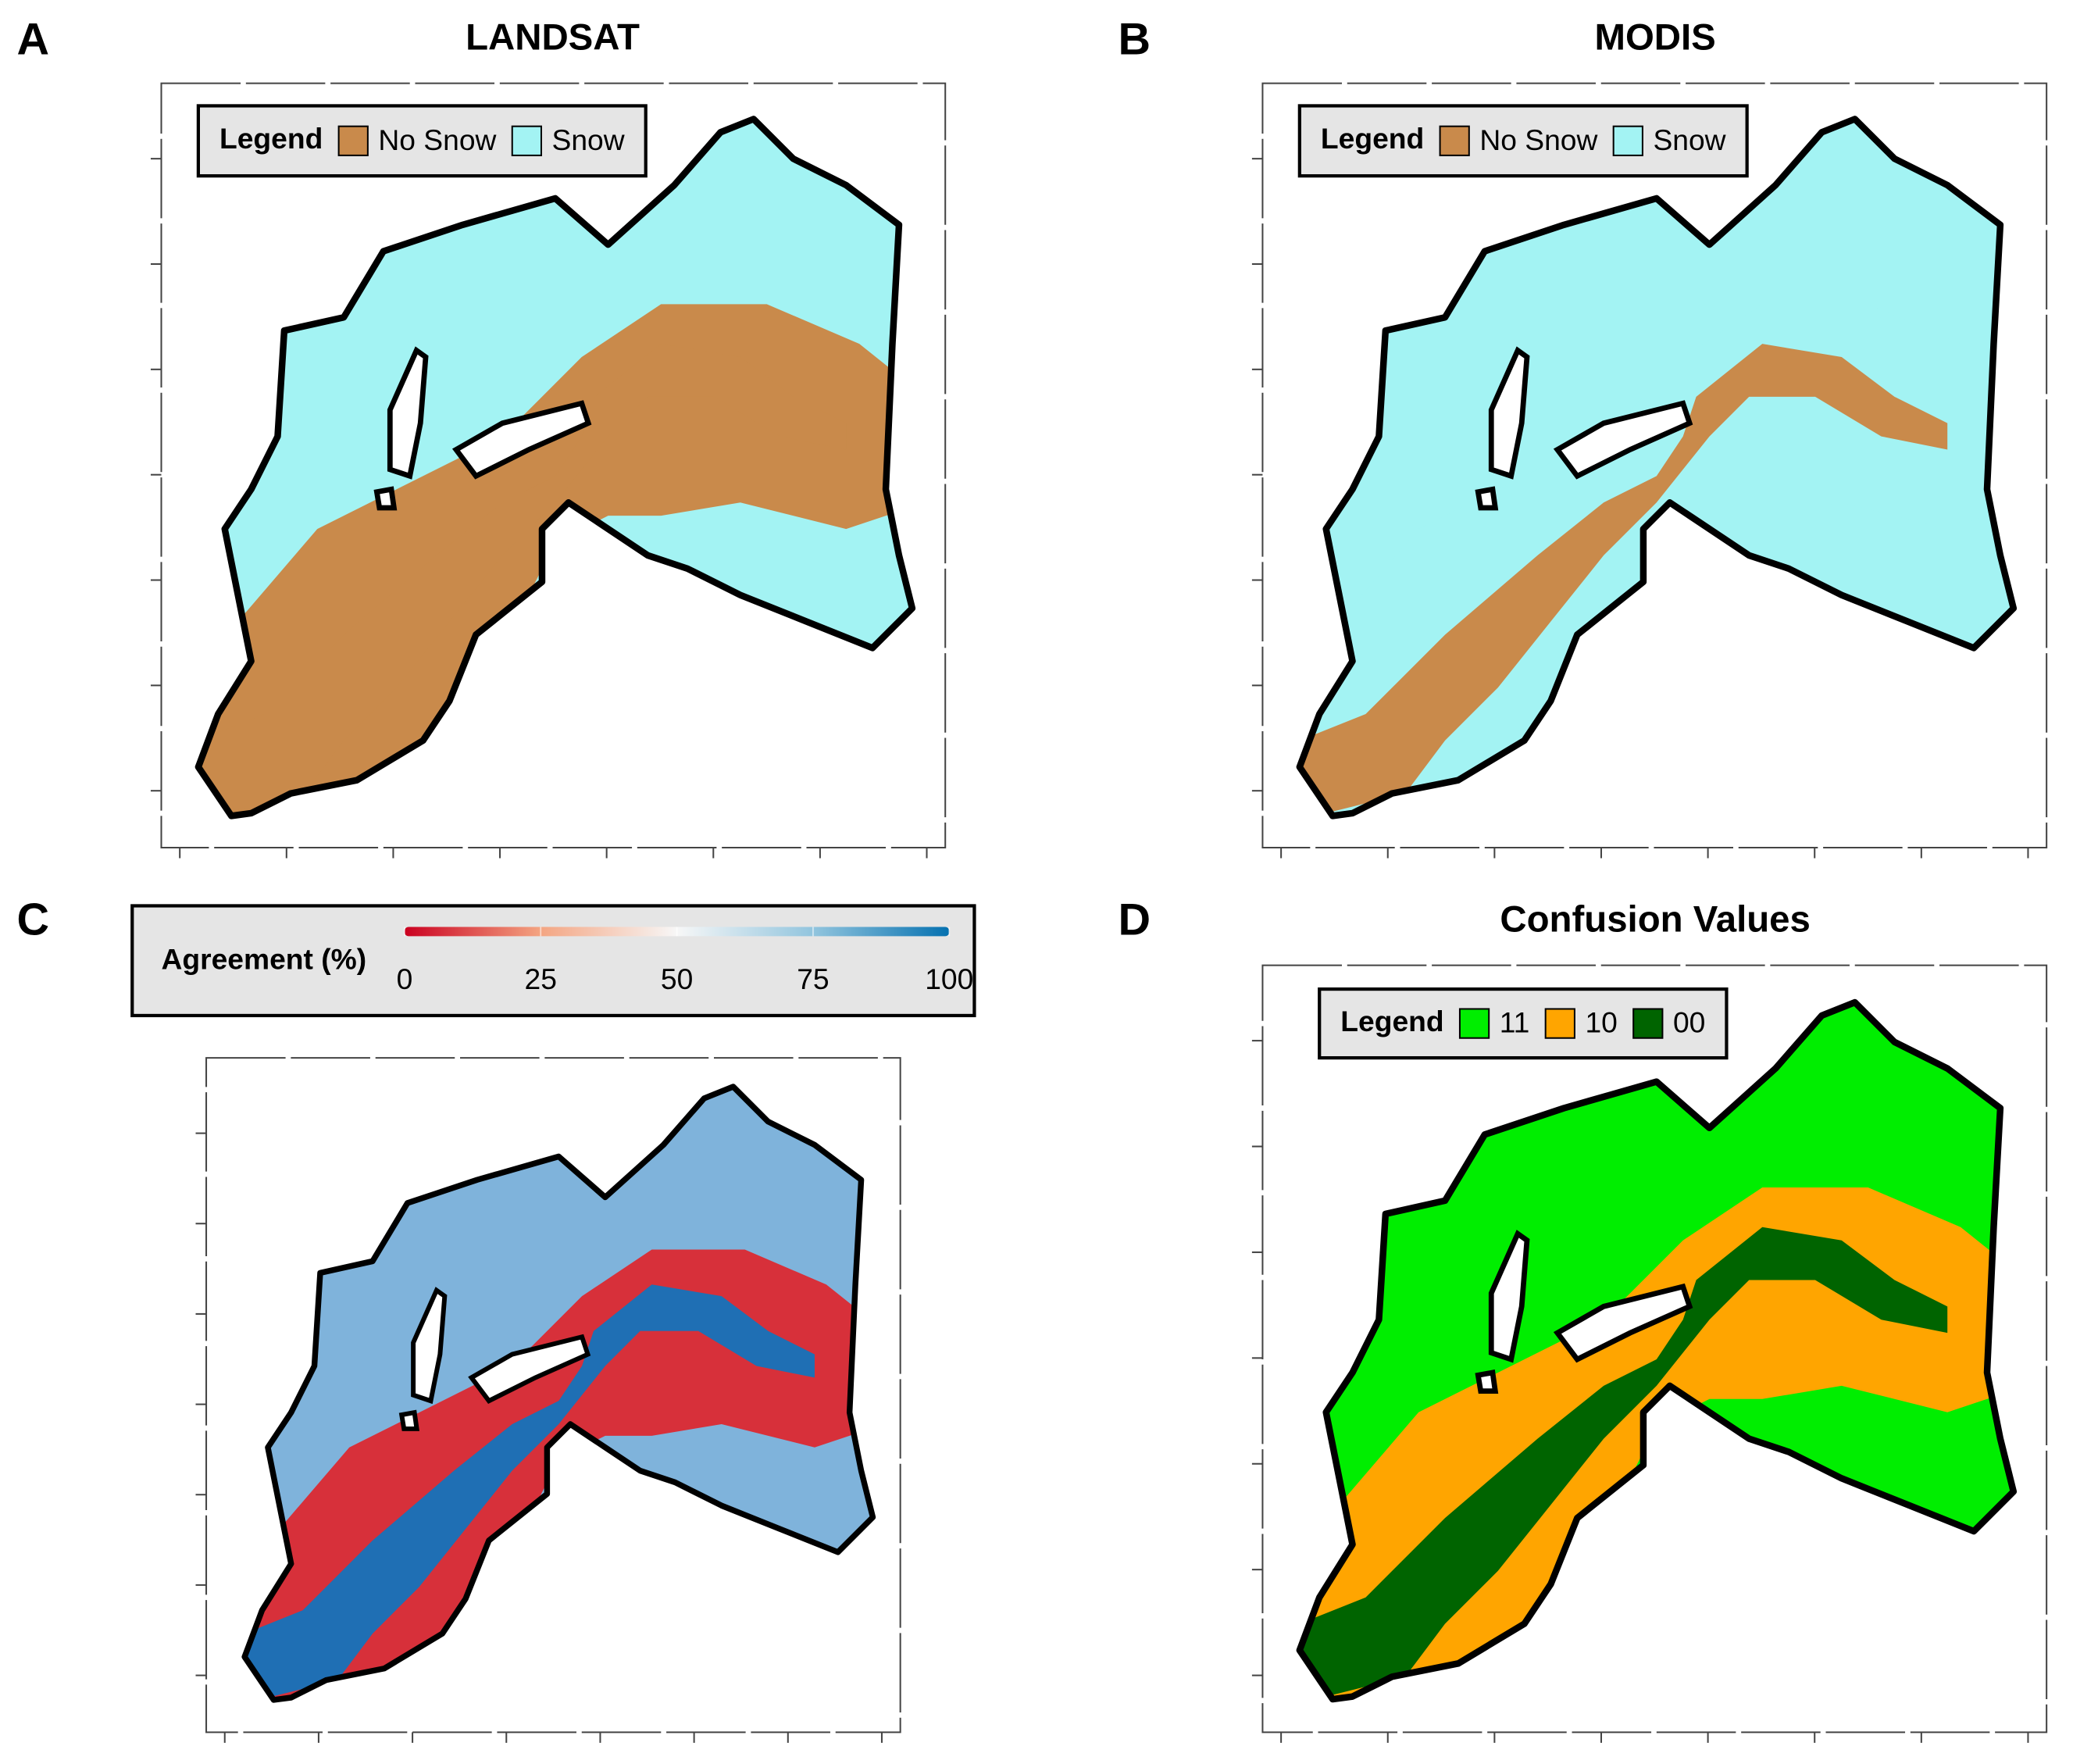 The width and height of the screenshot is (2073, 1764). Describe the element at coordinates (1601, 1023) in the screenshot. I see `legend-label: 10` at that location.